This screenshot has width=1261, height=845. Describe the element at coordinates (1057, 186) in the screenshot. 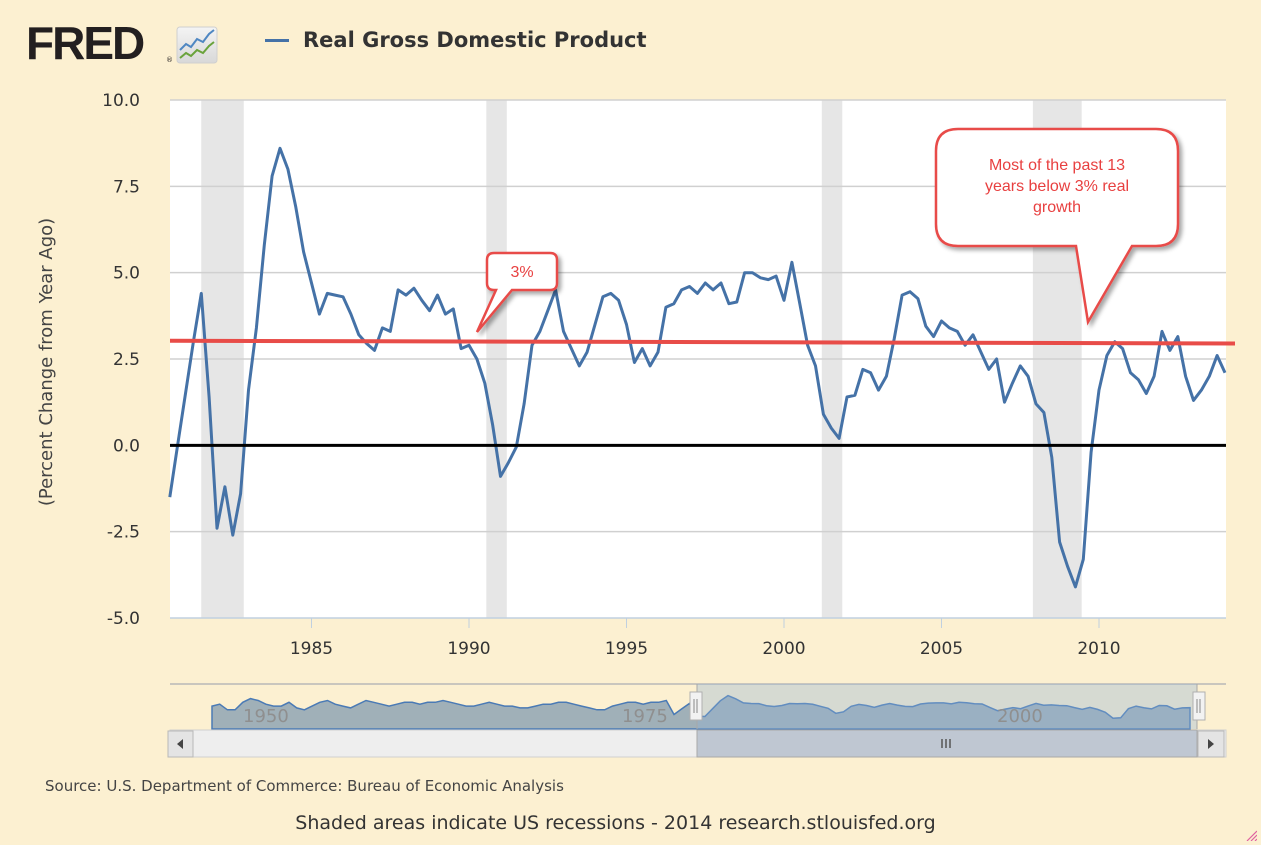

I see `callout-line-2: years below 3% real` at that location.